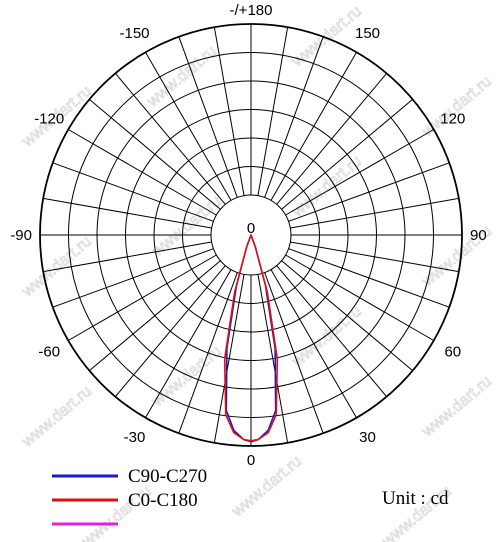  Describe the element at coordinates (21, 235) in the screenshot. I see `angle-label: -90` at that location.